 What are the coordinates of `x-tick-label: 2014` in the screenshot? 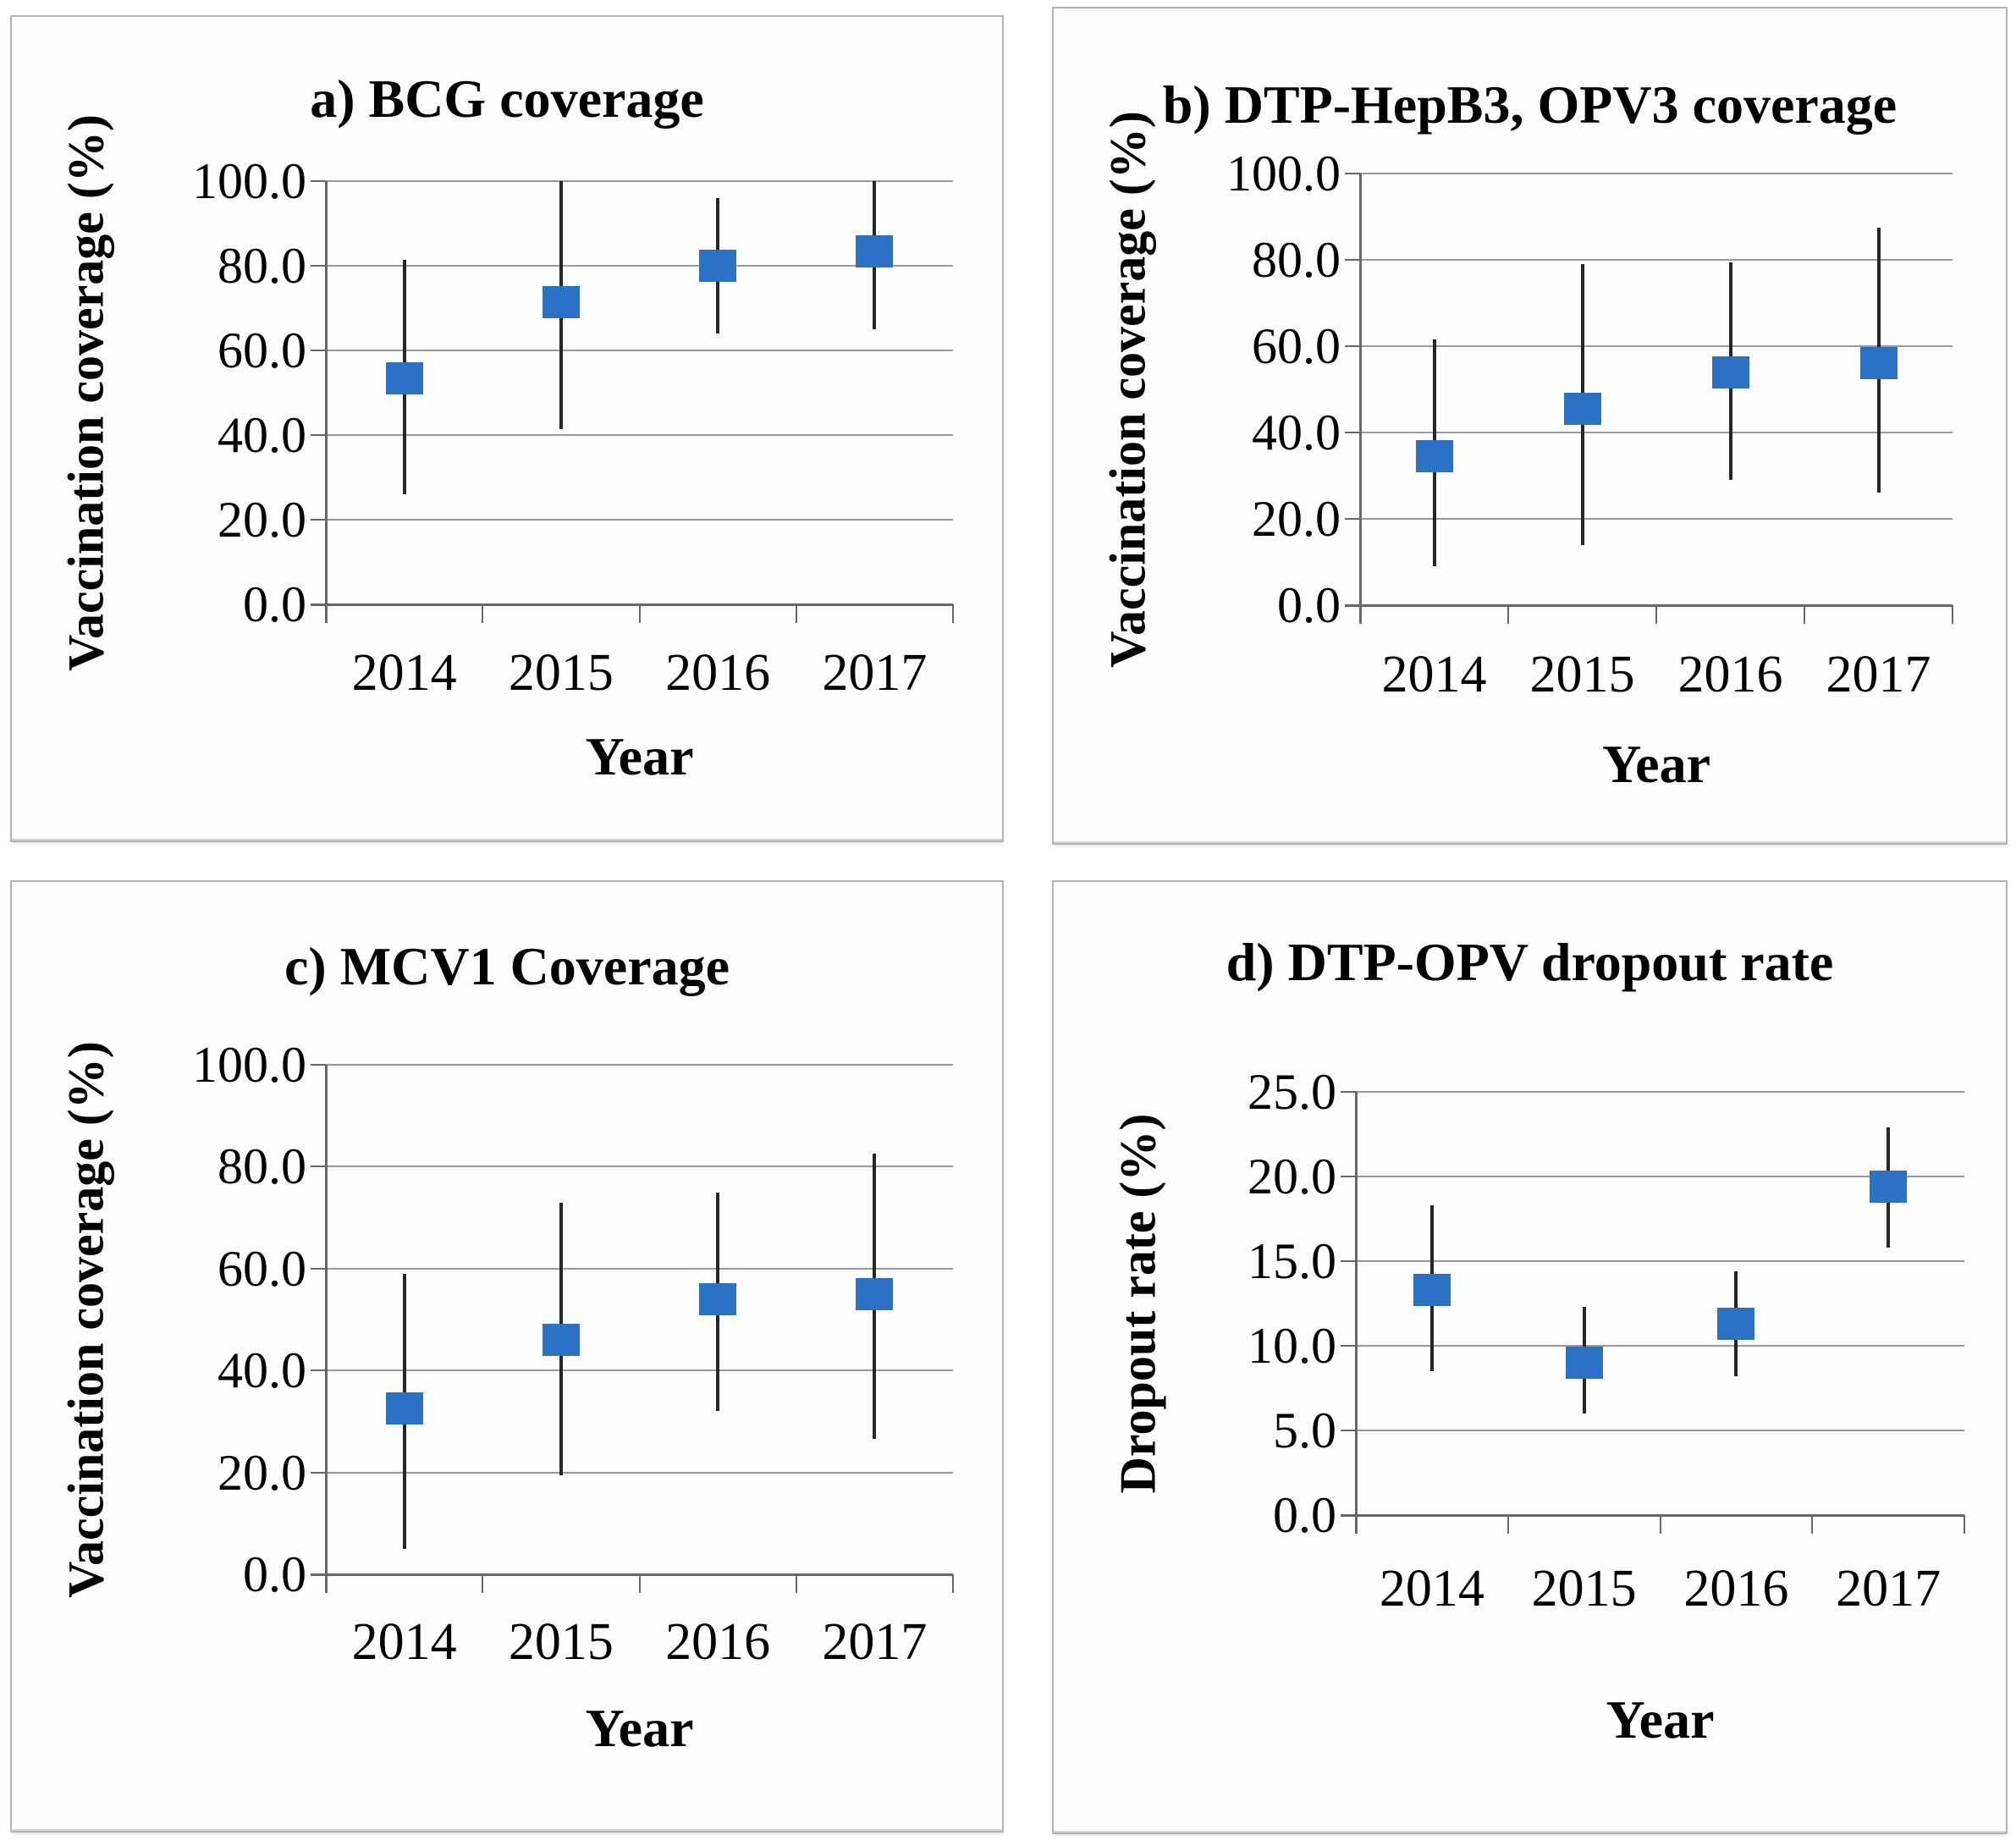 It's located at (404, 673).